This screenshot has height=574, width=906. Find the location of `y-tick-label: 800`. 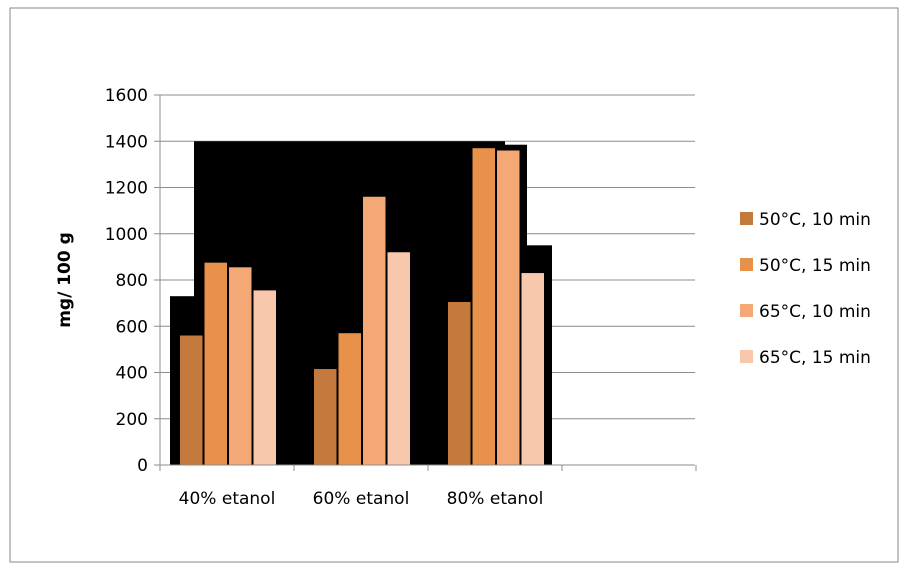

y-tick-label: 800 is located at coordinates (132, 281).